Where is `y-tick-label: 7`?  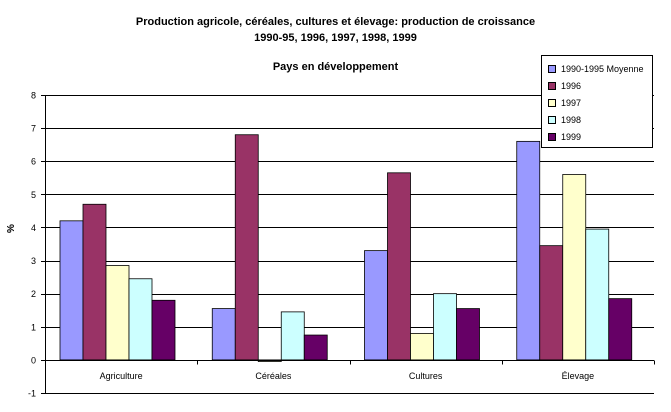
y-tick-label: 7 is located at coordinates (33, 129).